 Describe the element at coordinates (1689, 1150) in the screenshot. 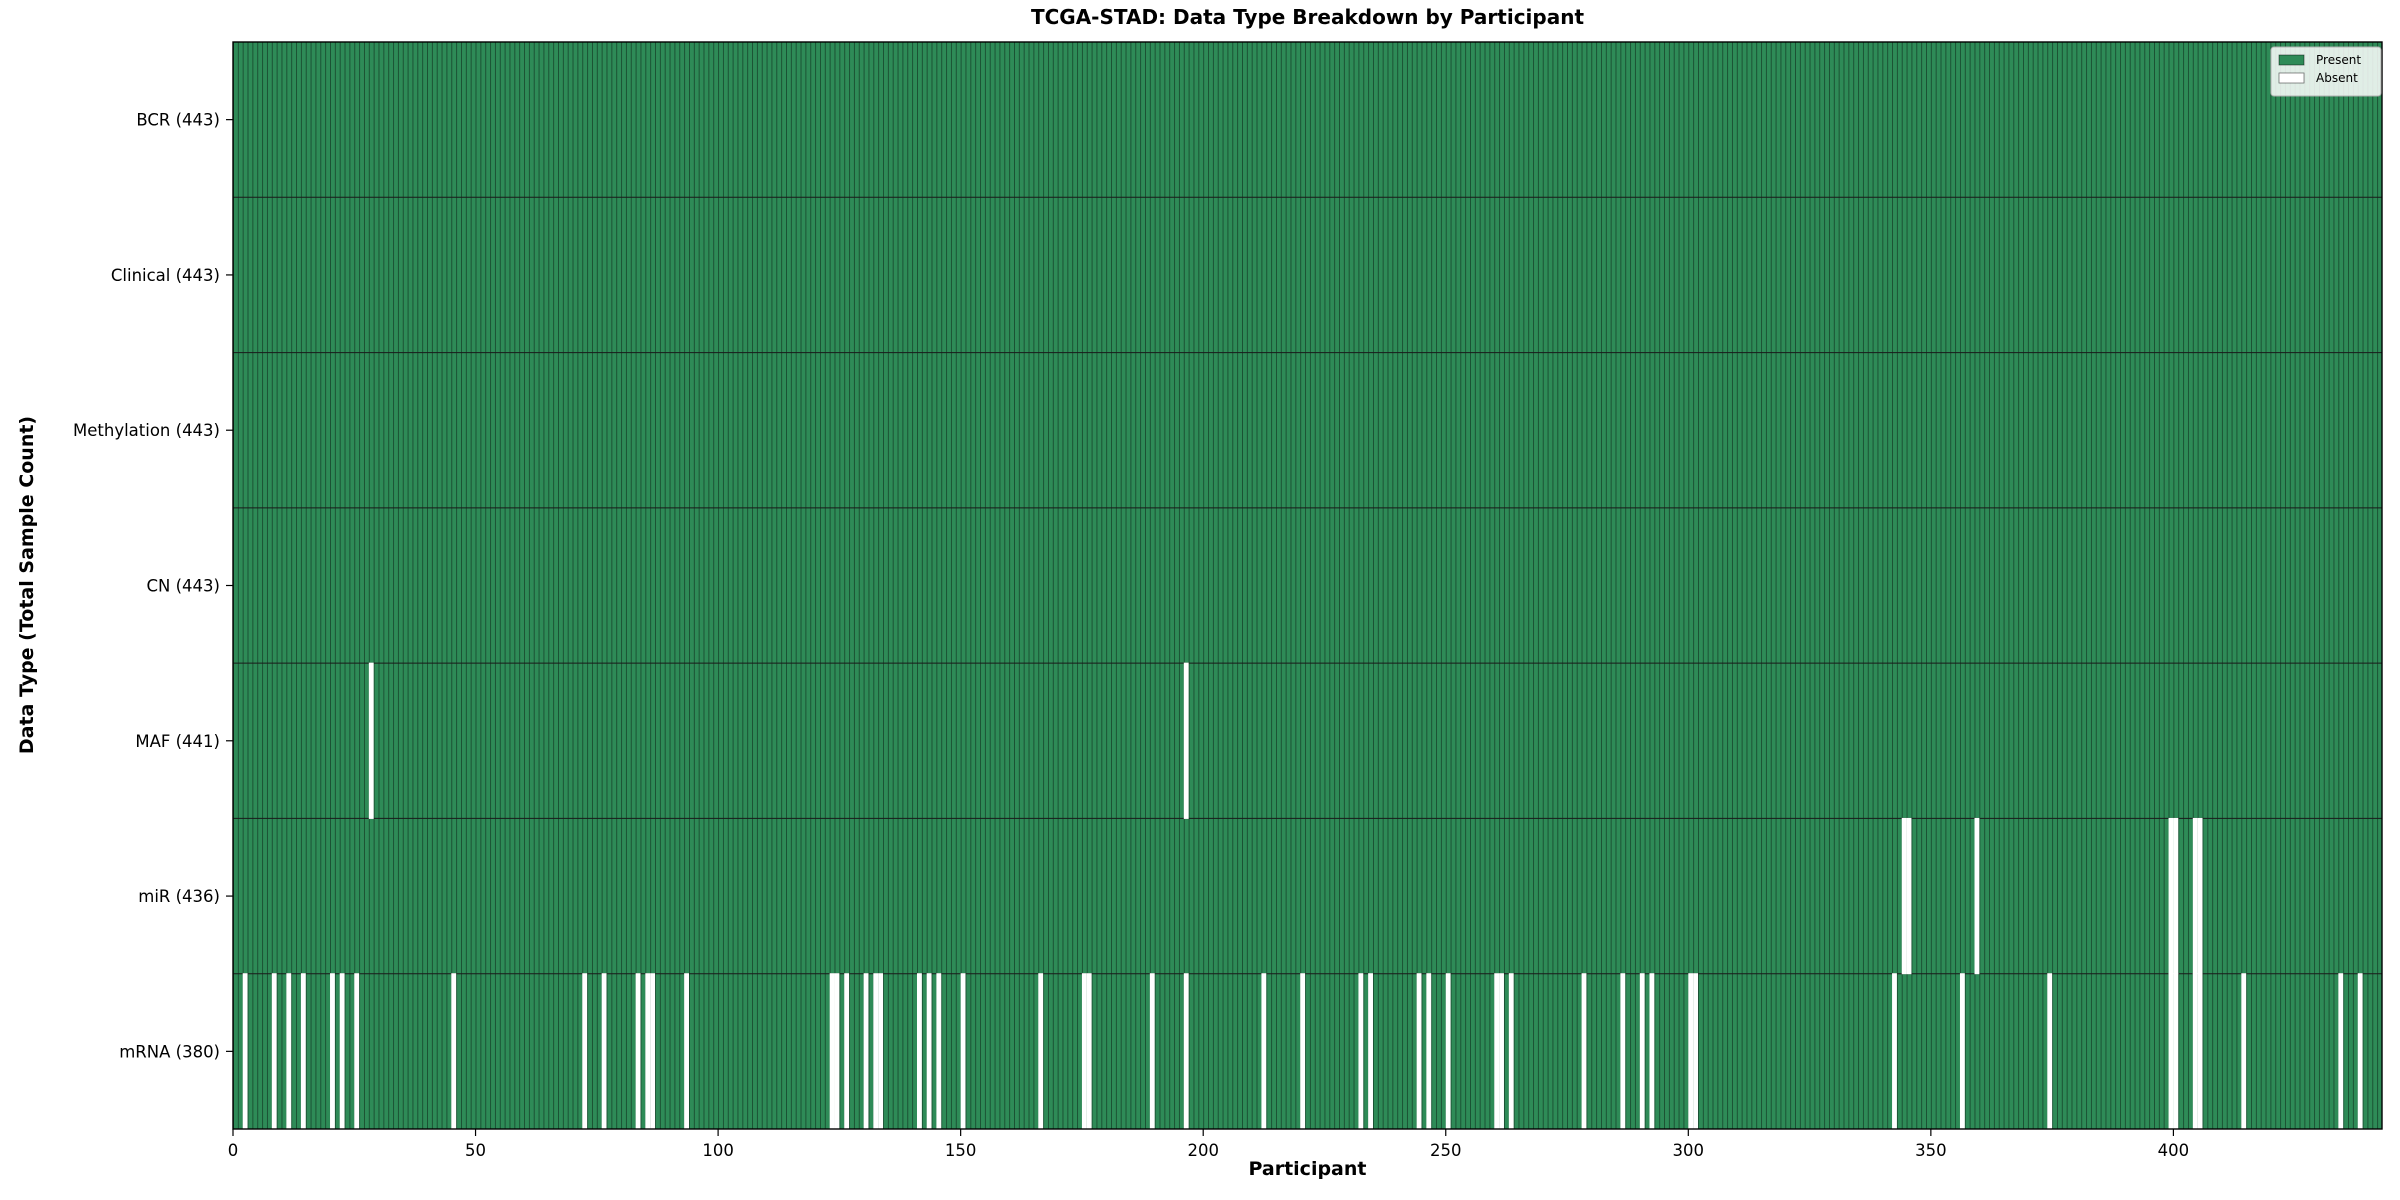

I see `x-tick-label: 300` at that location.